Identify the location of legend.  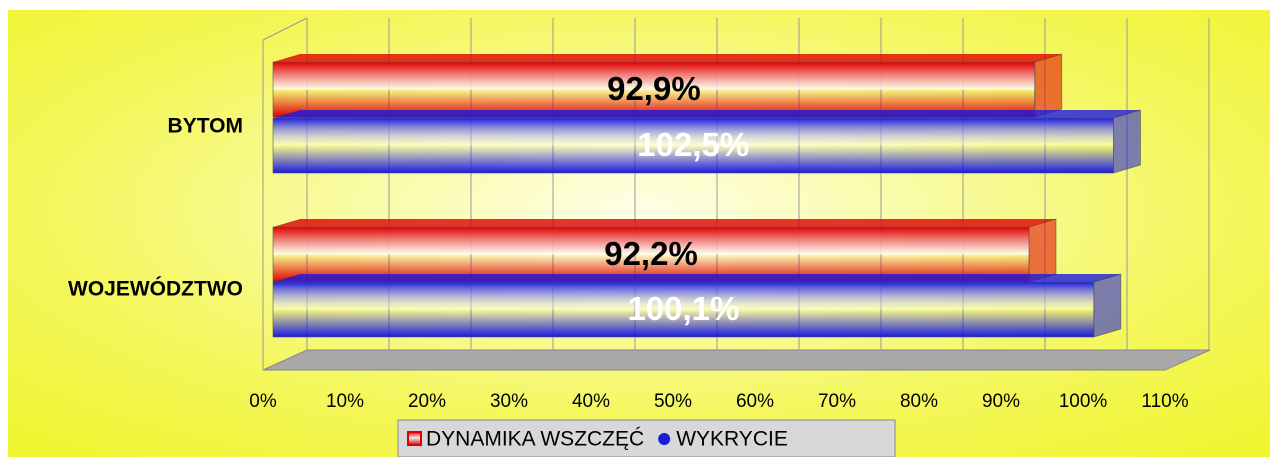
(646, 438).